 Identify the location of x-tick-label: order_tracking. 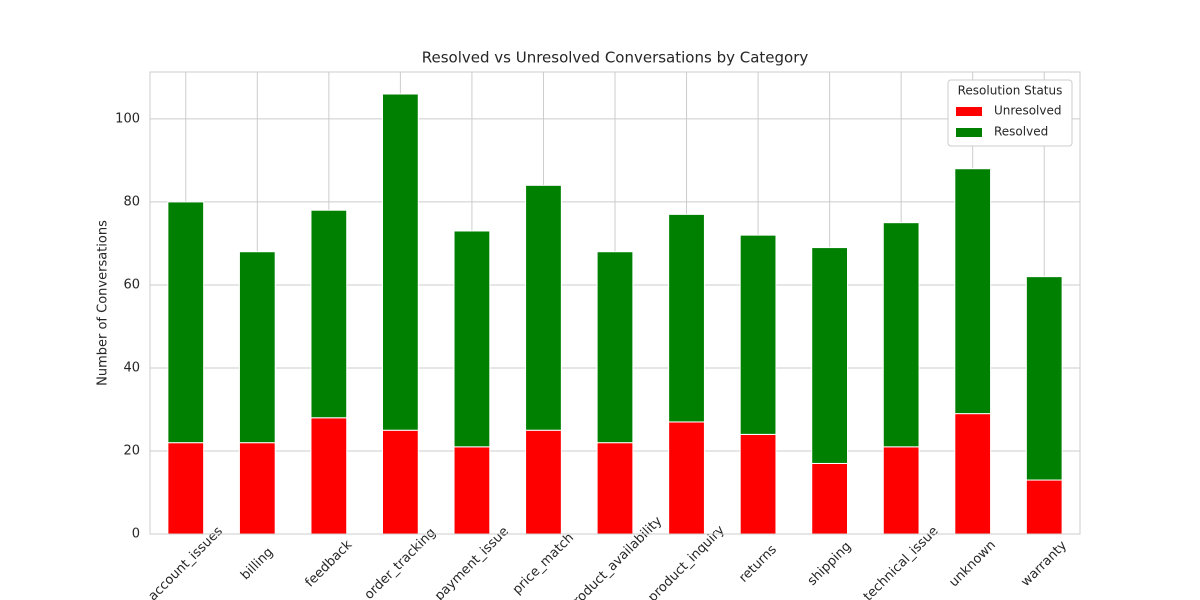
(400, 562).